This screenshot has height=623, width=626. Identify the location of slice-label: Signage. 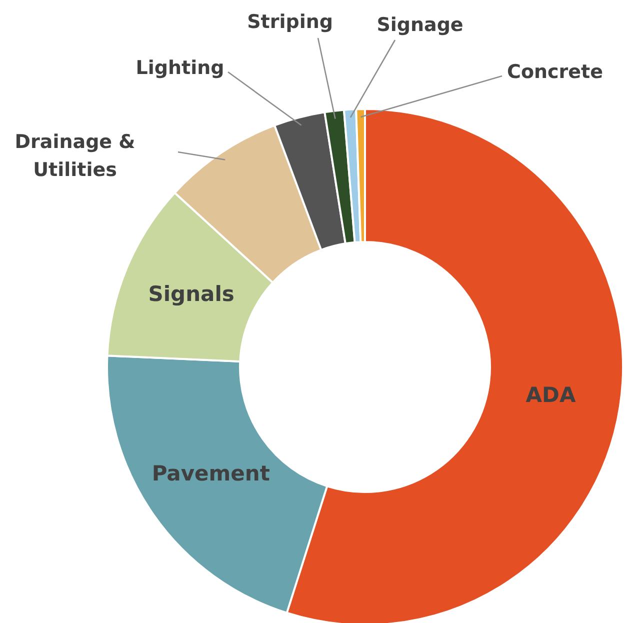
(420, 25).